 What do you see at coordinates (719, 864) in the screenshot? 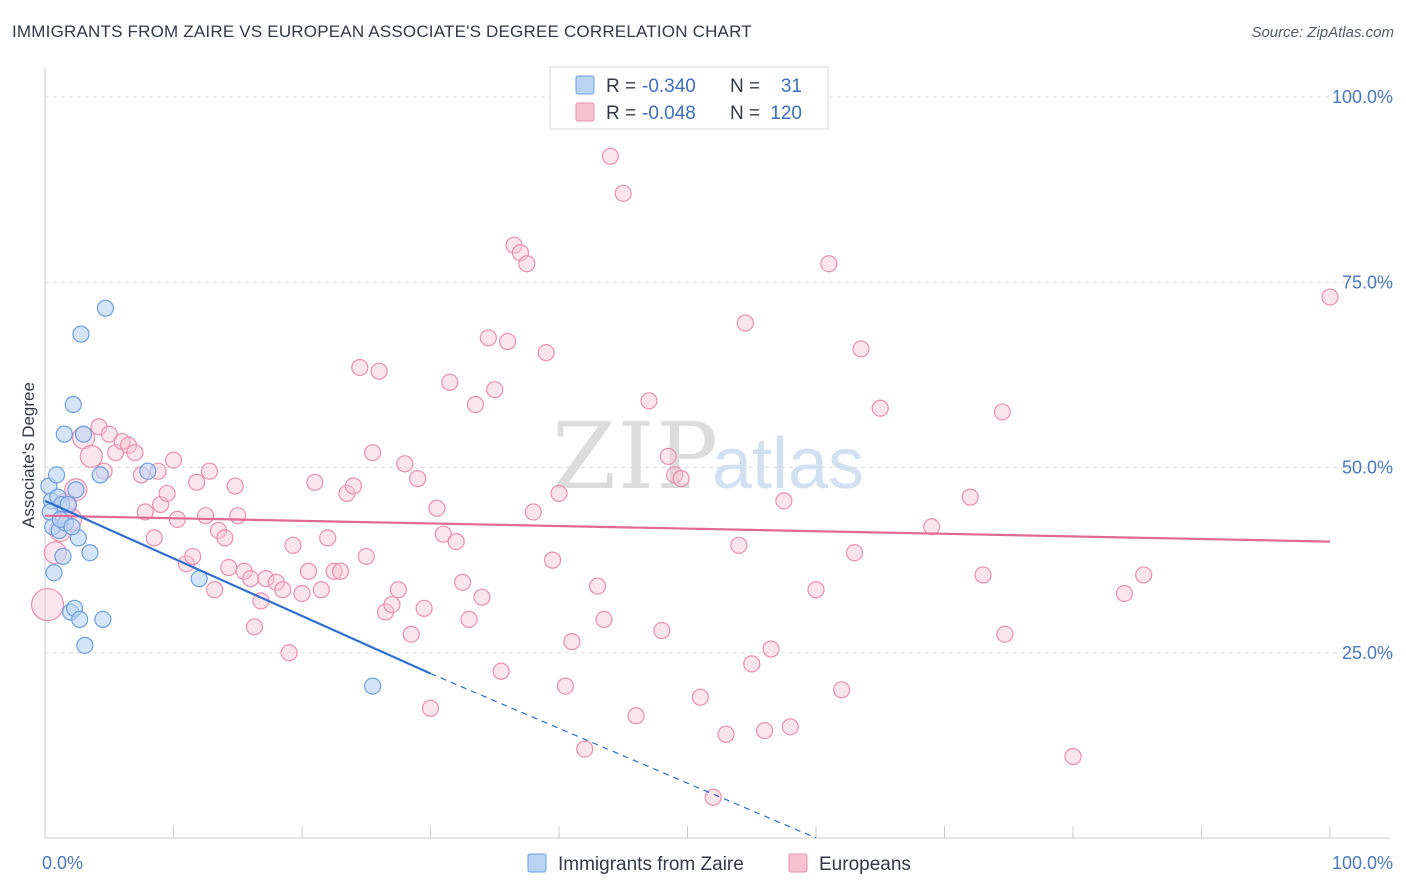
I see `series-legend: Immigrants from Zaire Europeans` at bounding box center [719, 864].